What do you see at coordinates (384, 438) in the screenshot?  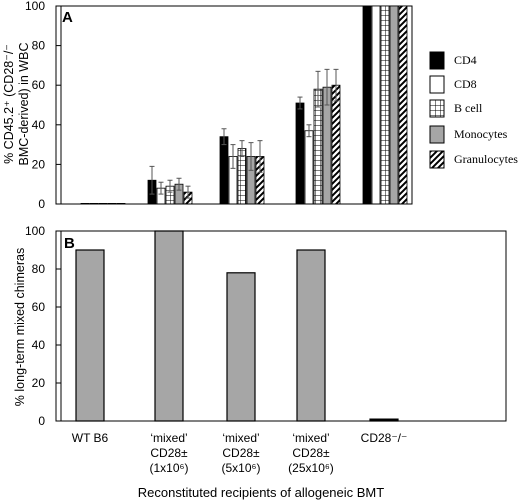 I see `category-label-line: CD28⁻/⁻` at bounding box center [384, 438].